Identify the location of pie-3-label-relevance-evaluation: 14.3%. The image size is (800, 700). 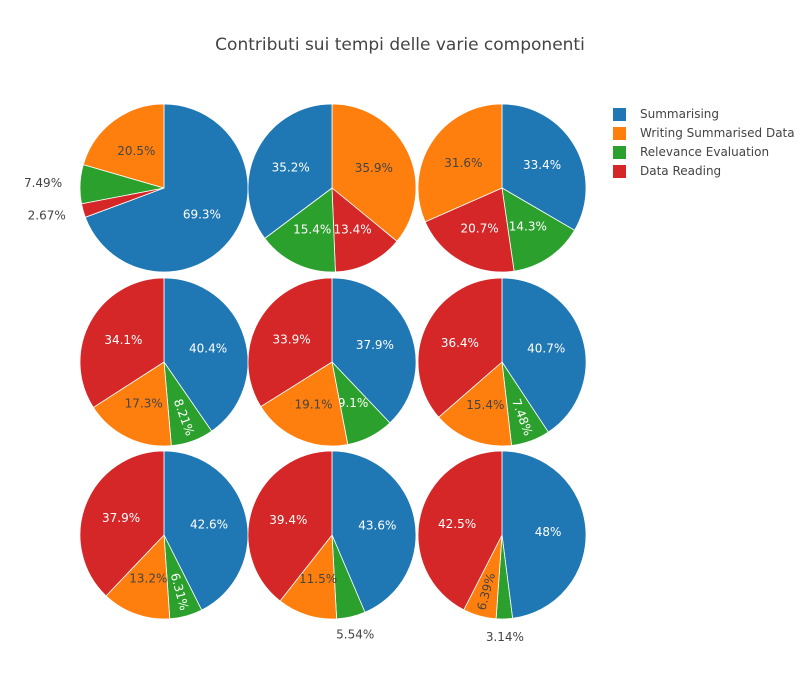
(528, 226).